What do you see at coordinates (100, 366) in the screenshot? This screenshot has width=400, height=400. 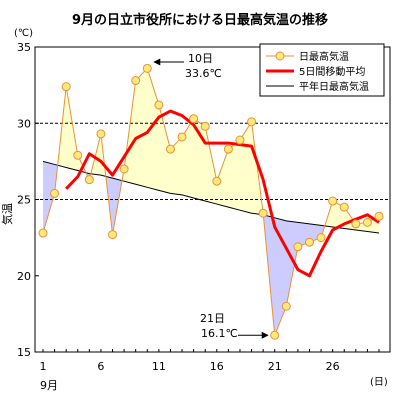 I see `x-tick-label-6: 6` at bounding box center [100, 366].